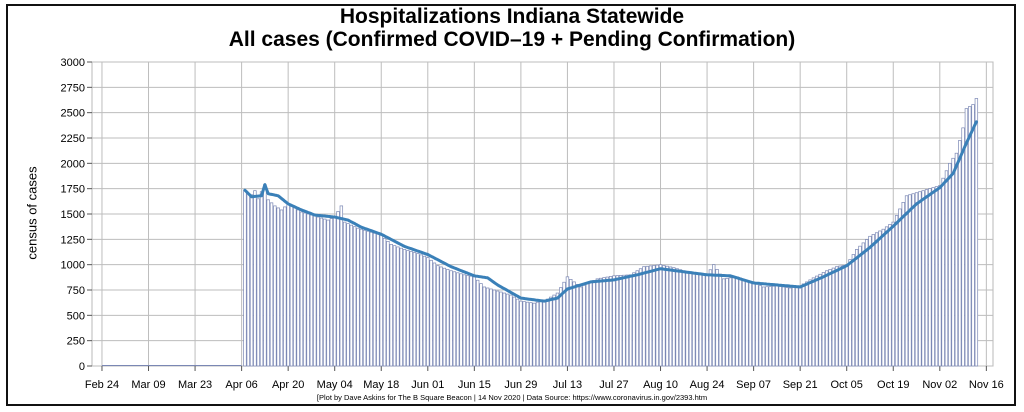  I want to click on x-tick-label: Sep 07, so click(753, 385).